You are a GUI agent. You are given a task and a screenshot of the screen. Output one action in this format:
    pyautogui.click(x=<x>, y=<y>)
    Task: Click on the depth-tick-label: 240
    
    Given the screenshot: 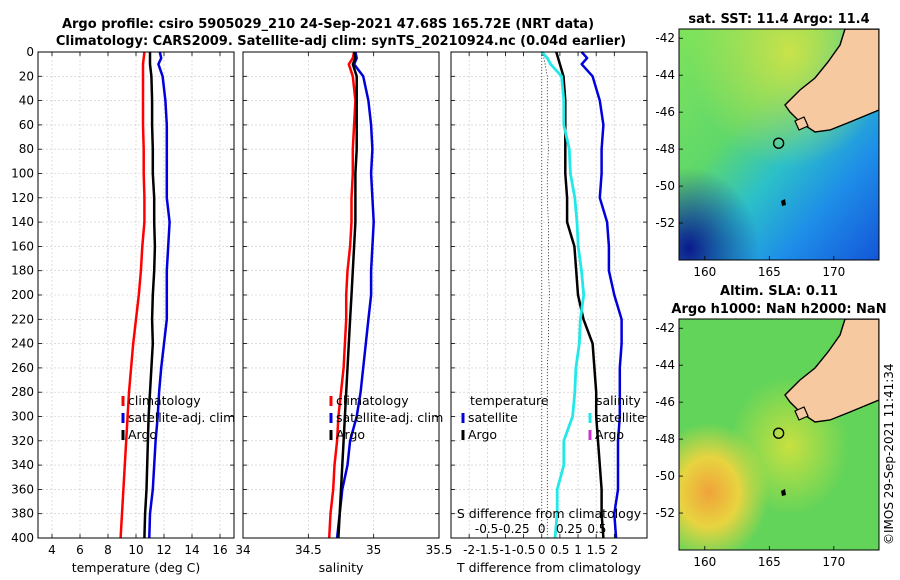 What is the action you would take?
    pyautogui.click(x=22, y=344)
    